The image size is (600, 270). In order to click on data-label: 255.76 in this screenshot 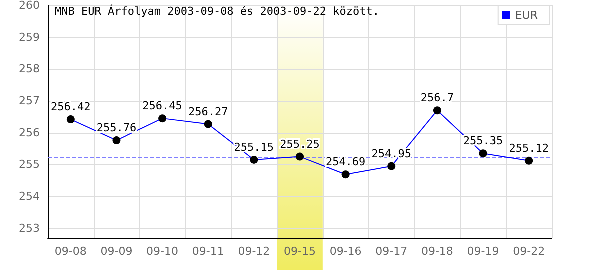, I will do `click(116, 128)`.